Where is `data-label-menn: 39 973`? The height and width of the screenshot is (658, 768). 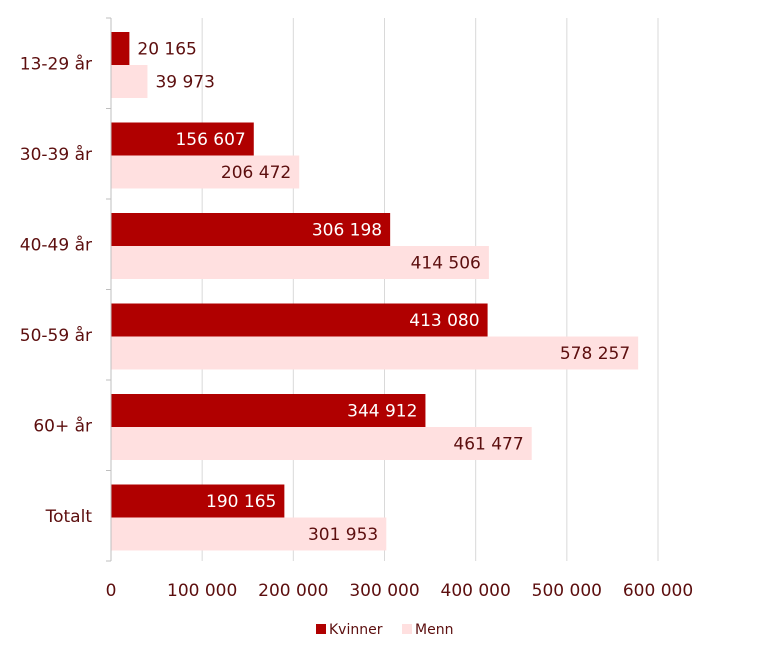 data-label-menn: 39 973 is located at coordinates (184, 83).